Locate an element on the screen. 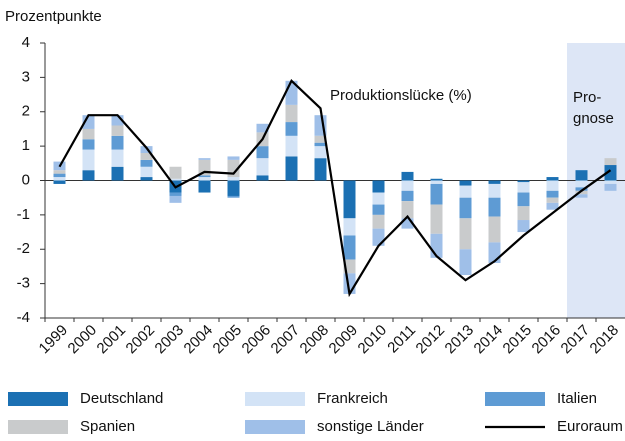 This screenshot has height=441, width=625. x-tick-label: 2002 is located at coordinates (141, 340).